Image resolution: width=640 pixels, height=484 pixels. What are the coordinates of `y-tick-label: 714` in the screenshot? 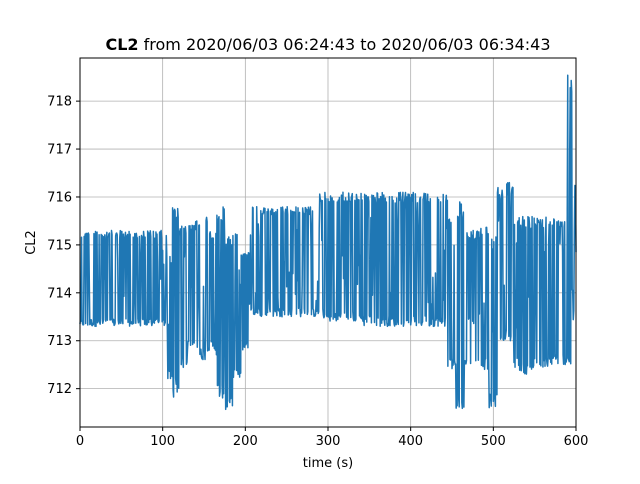 It's located at (59, 293).